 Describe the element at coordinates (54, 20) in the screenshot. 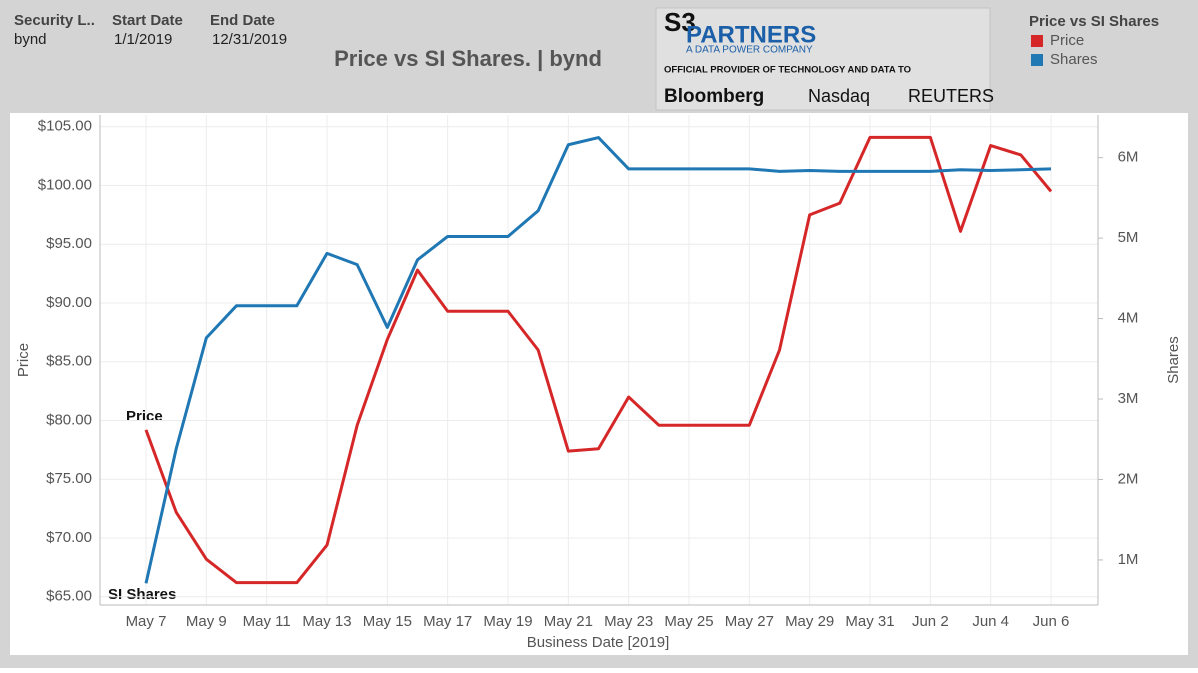

I see `filter-label: Security L..` at that location.